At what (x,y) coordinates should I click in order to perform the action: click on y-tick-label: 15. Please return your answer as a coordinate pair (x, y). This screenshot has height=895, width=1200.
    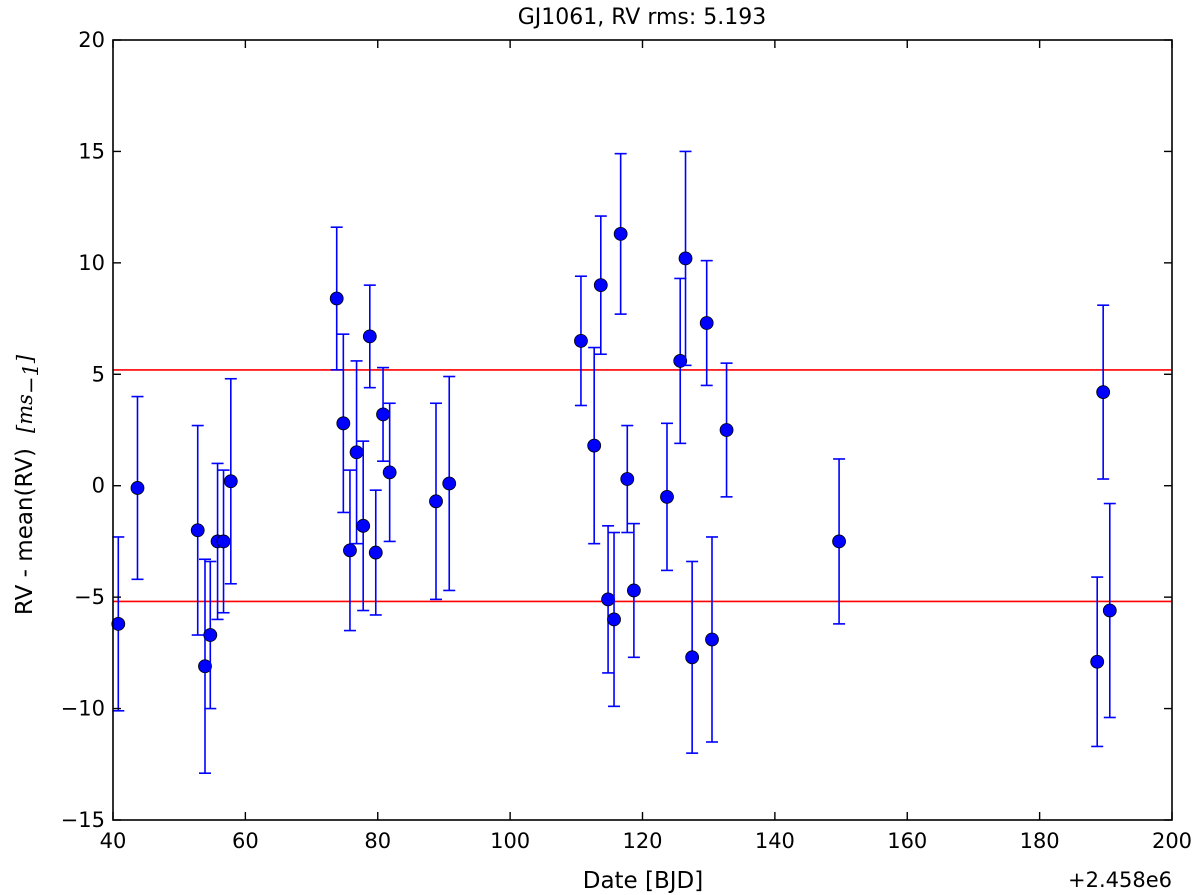
    Looking at the image, I should click on (91, 151).